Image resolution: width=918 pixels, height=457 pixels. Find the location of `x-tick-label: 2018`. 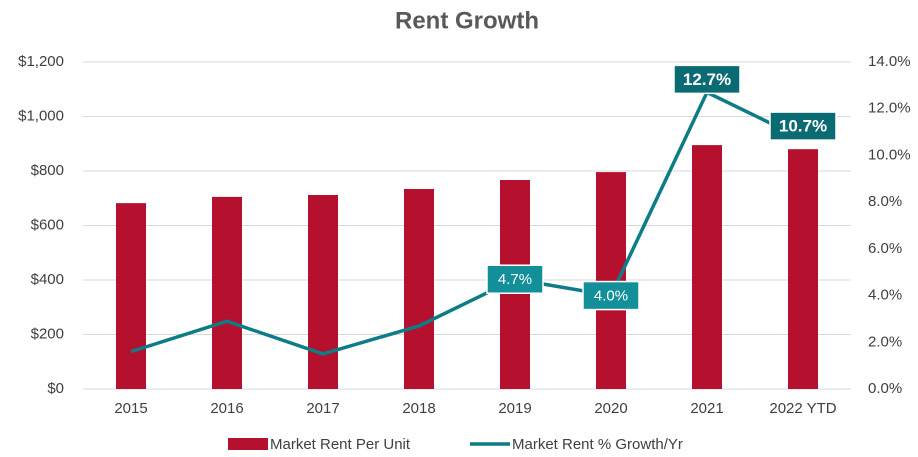

x-tick-label: 2018 is located at coordinates (418, 408).